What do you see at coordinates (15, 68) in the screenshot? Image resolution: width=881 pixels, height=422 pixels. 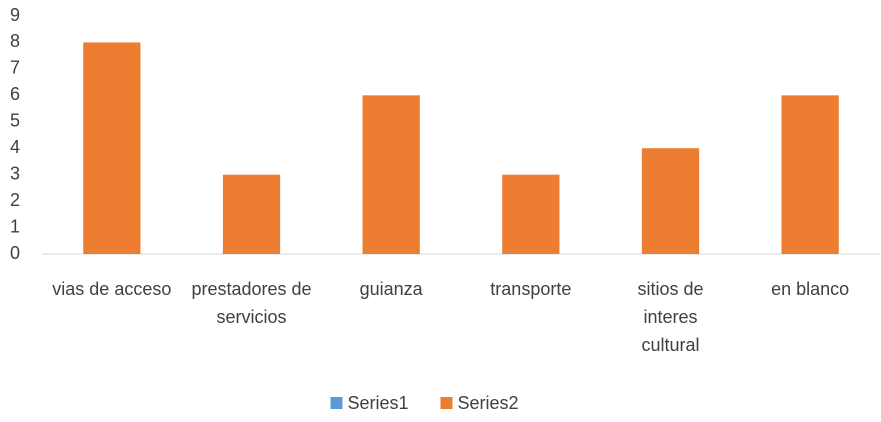 I see `y-tick-label: 7` at bounding box center [15, 68].